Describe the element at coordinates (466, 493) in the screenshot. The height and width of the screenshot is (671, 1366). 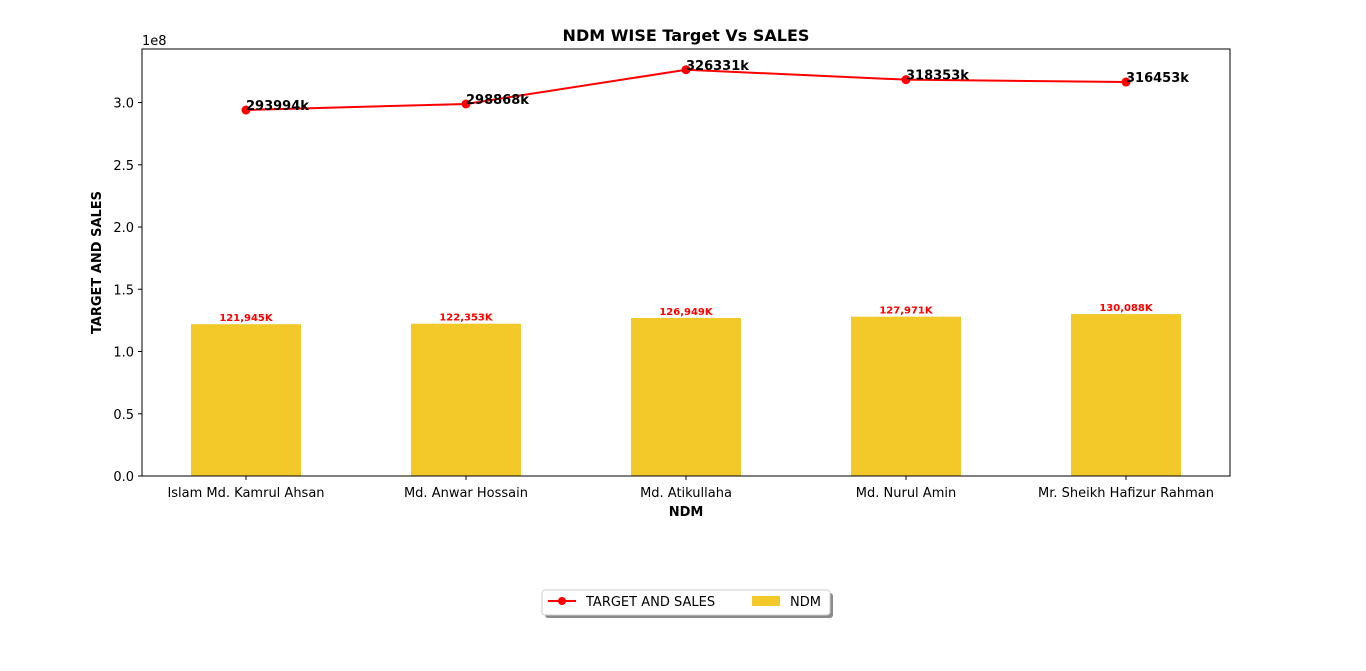
I see `x-tick-label: Md. Anwar Hossain` at that location.